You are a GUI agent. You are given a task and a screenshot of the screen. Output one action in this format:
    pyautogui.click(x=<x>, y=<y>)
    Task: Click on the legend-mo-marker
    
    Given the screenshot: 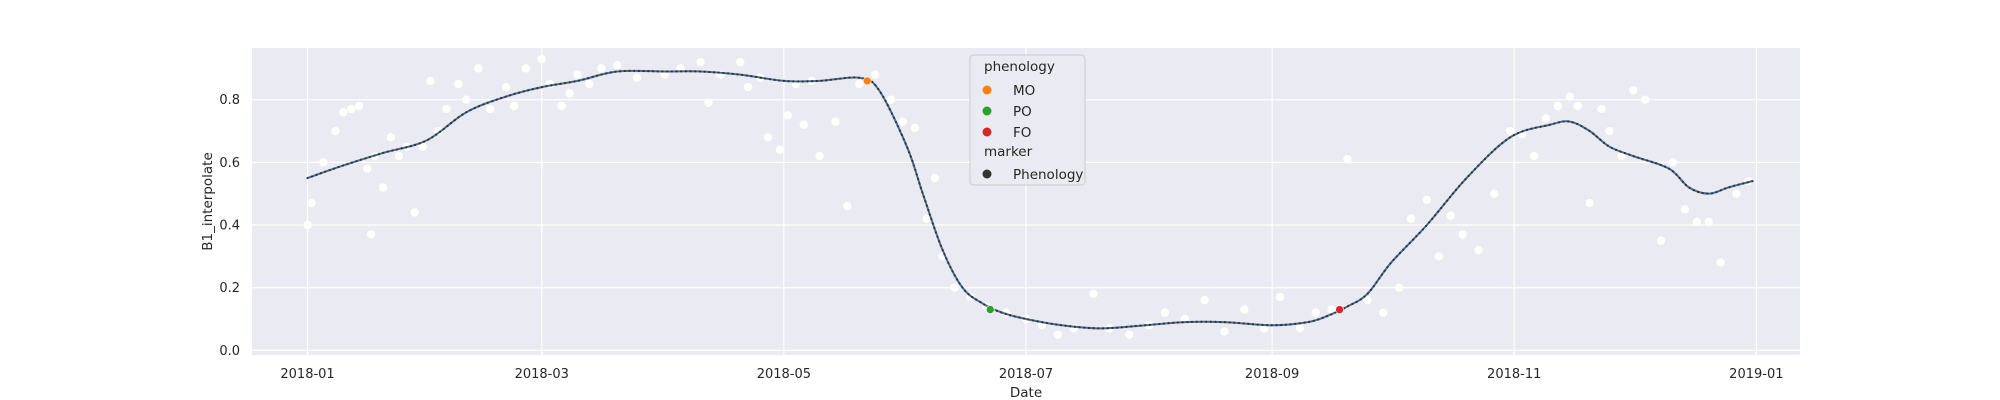 What is the action you would take?
    pyautogui.click(x=987, y=90)
    